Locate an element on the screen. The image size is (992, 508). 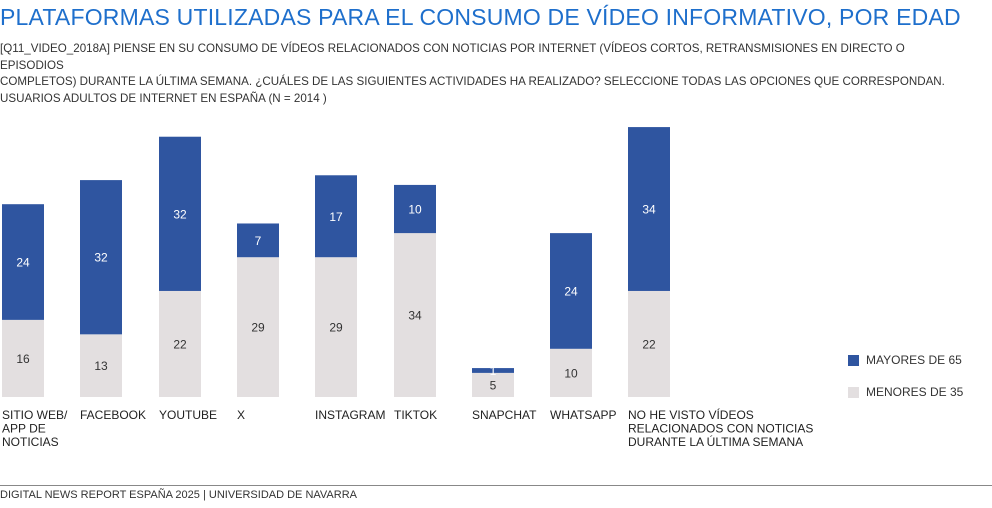
data-label-menores: 13 is located at coordinates (101, 366).